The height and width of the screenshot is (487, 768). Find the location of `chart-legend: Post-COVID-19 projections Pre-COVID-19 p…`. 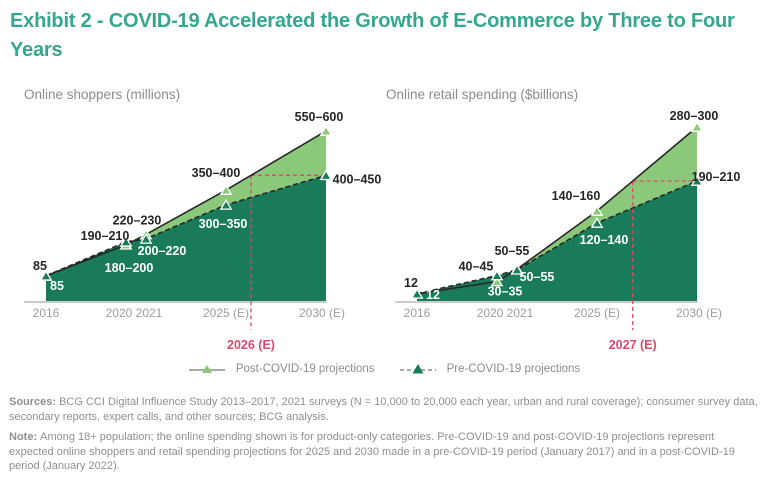

chart-legend: Post-COVID-19 projections Pre-COVID-19 p… is located at coordinates (384, 369).